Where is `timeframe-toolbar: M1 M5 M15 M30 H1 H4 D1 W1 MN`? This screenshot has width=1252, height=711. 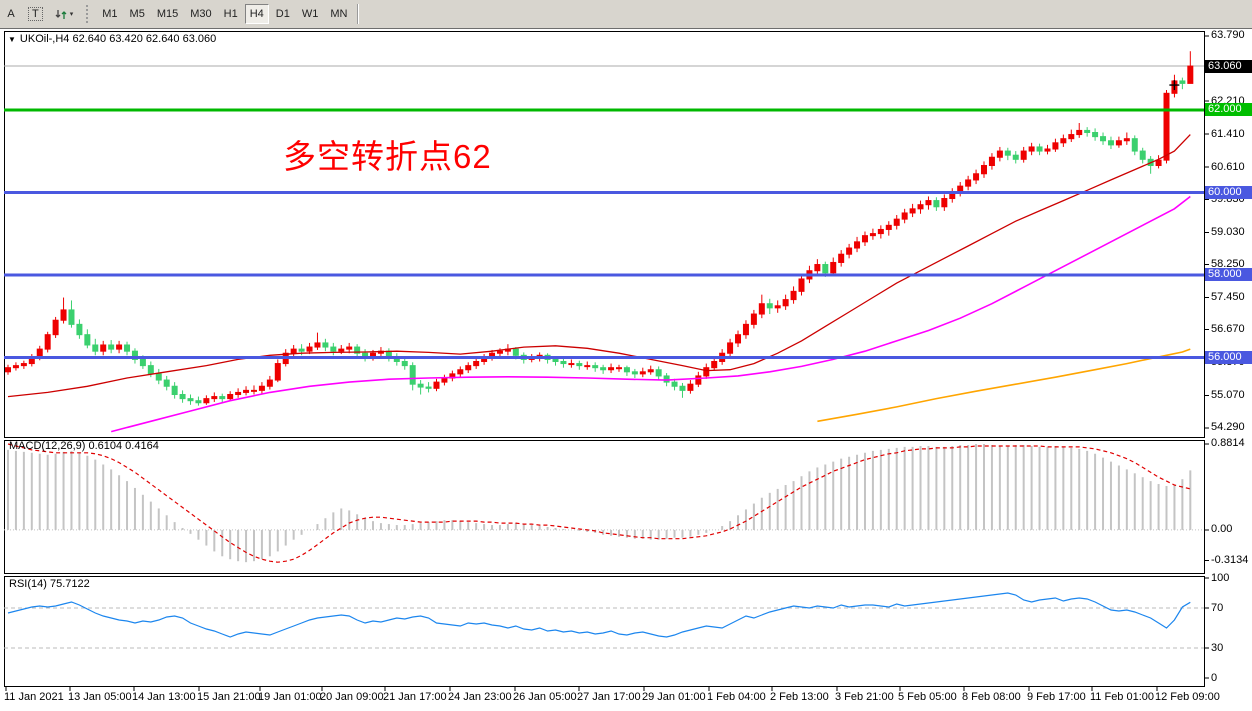
timeframe-toolbar: M1 M5 M15 M30 H1 H4 D1 W1 MN is located at coordinates (224, 14).